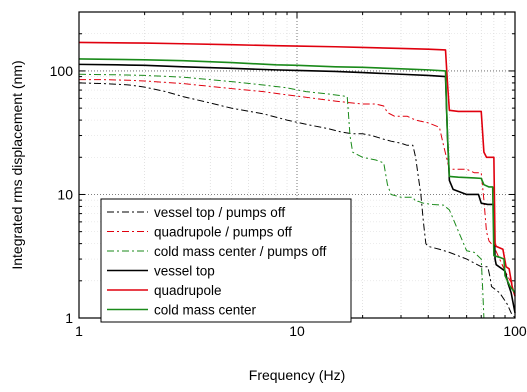 The height and width of the screenshot is (392, 527). What do you see at coordinates (17, 164) in the screenshot?
I see `y-axis-label: Integrated rms displacement (nm)` at bounding box center [17, 164].